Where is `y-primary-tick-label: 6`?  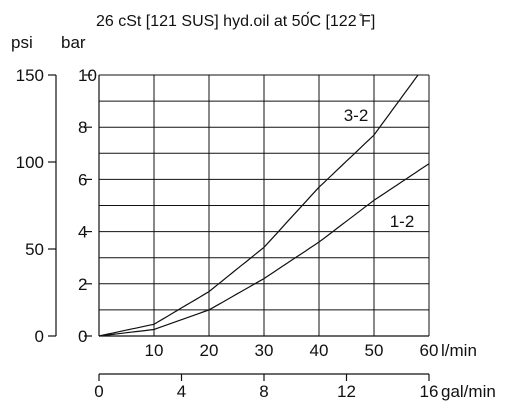 y-primary-tick-label: 6 is located at coordinates (82, 179).